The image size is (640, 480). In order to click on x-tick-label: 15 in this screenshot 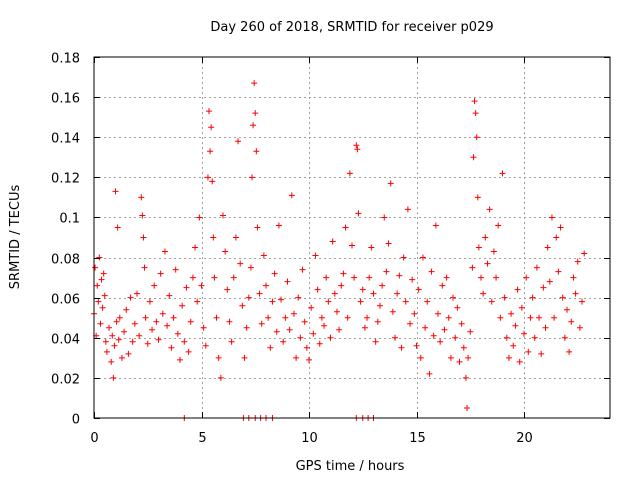, I will do `click(417, 438)`.